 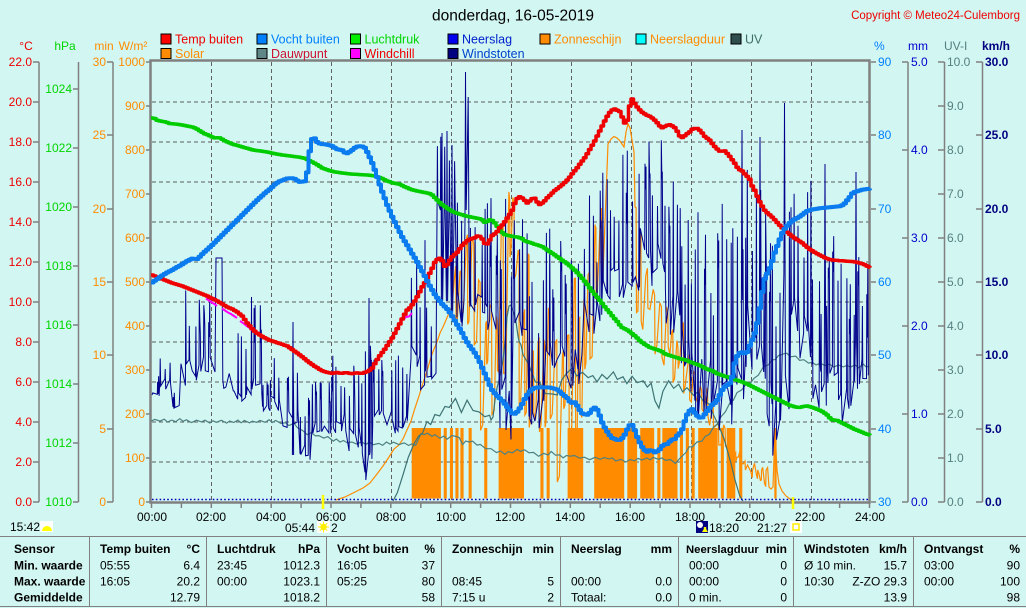 I want to click on svg-text: 98, so click(x=1014, y=598).